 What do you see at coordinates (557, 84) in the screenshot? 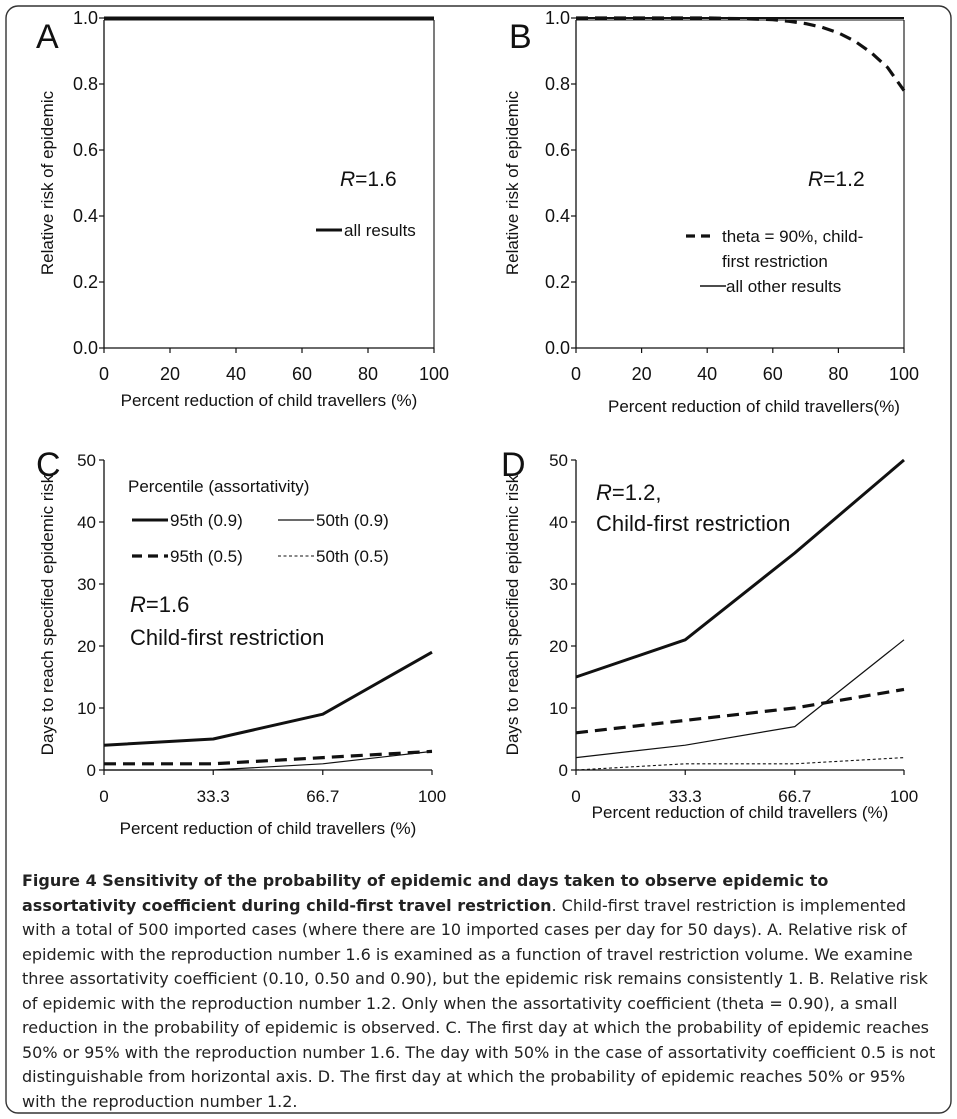
I see `panel-b-ytick-label: 0.8` at bounding box center [557, 84].